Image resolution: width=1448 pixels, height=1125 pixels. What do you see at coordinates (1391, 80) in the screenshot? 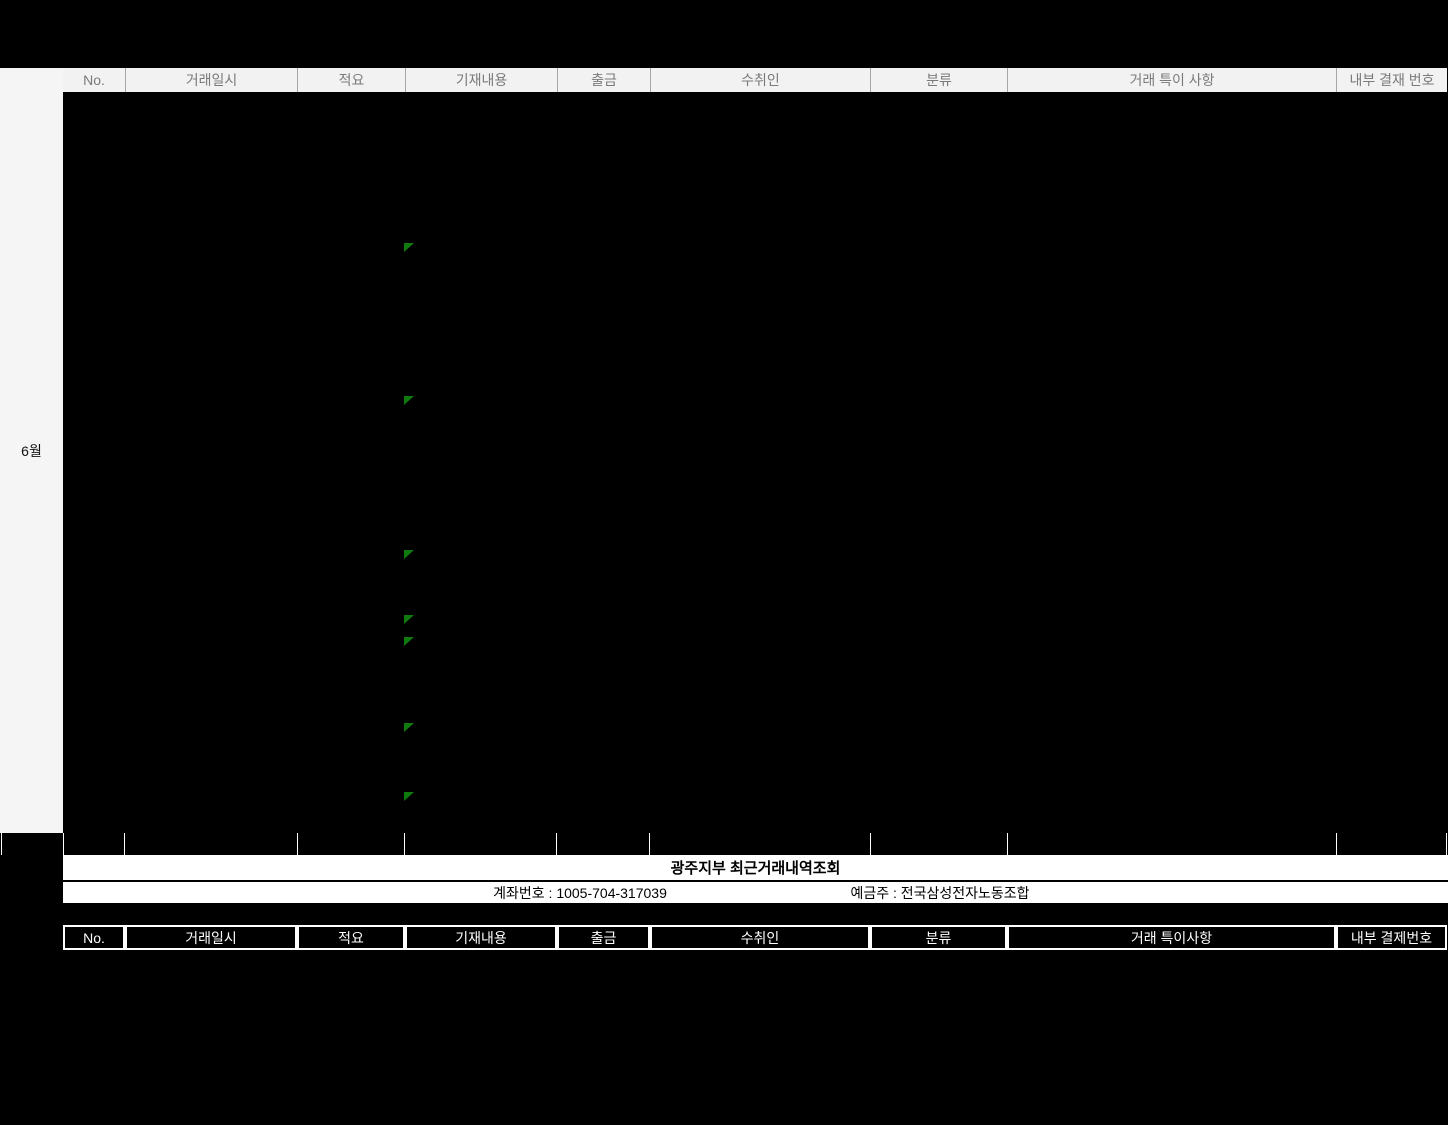
I see `header-cell: 내부 결재 번호` at bounding box center [1391, 80].